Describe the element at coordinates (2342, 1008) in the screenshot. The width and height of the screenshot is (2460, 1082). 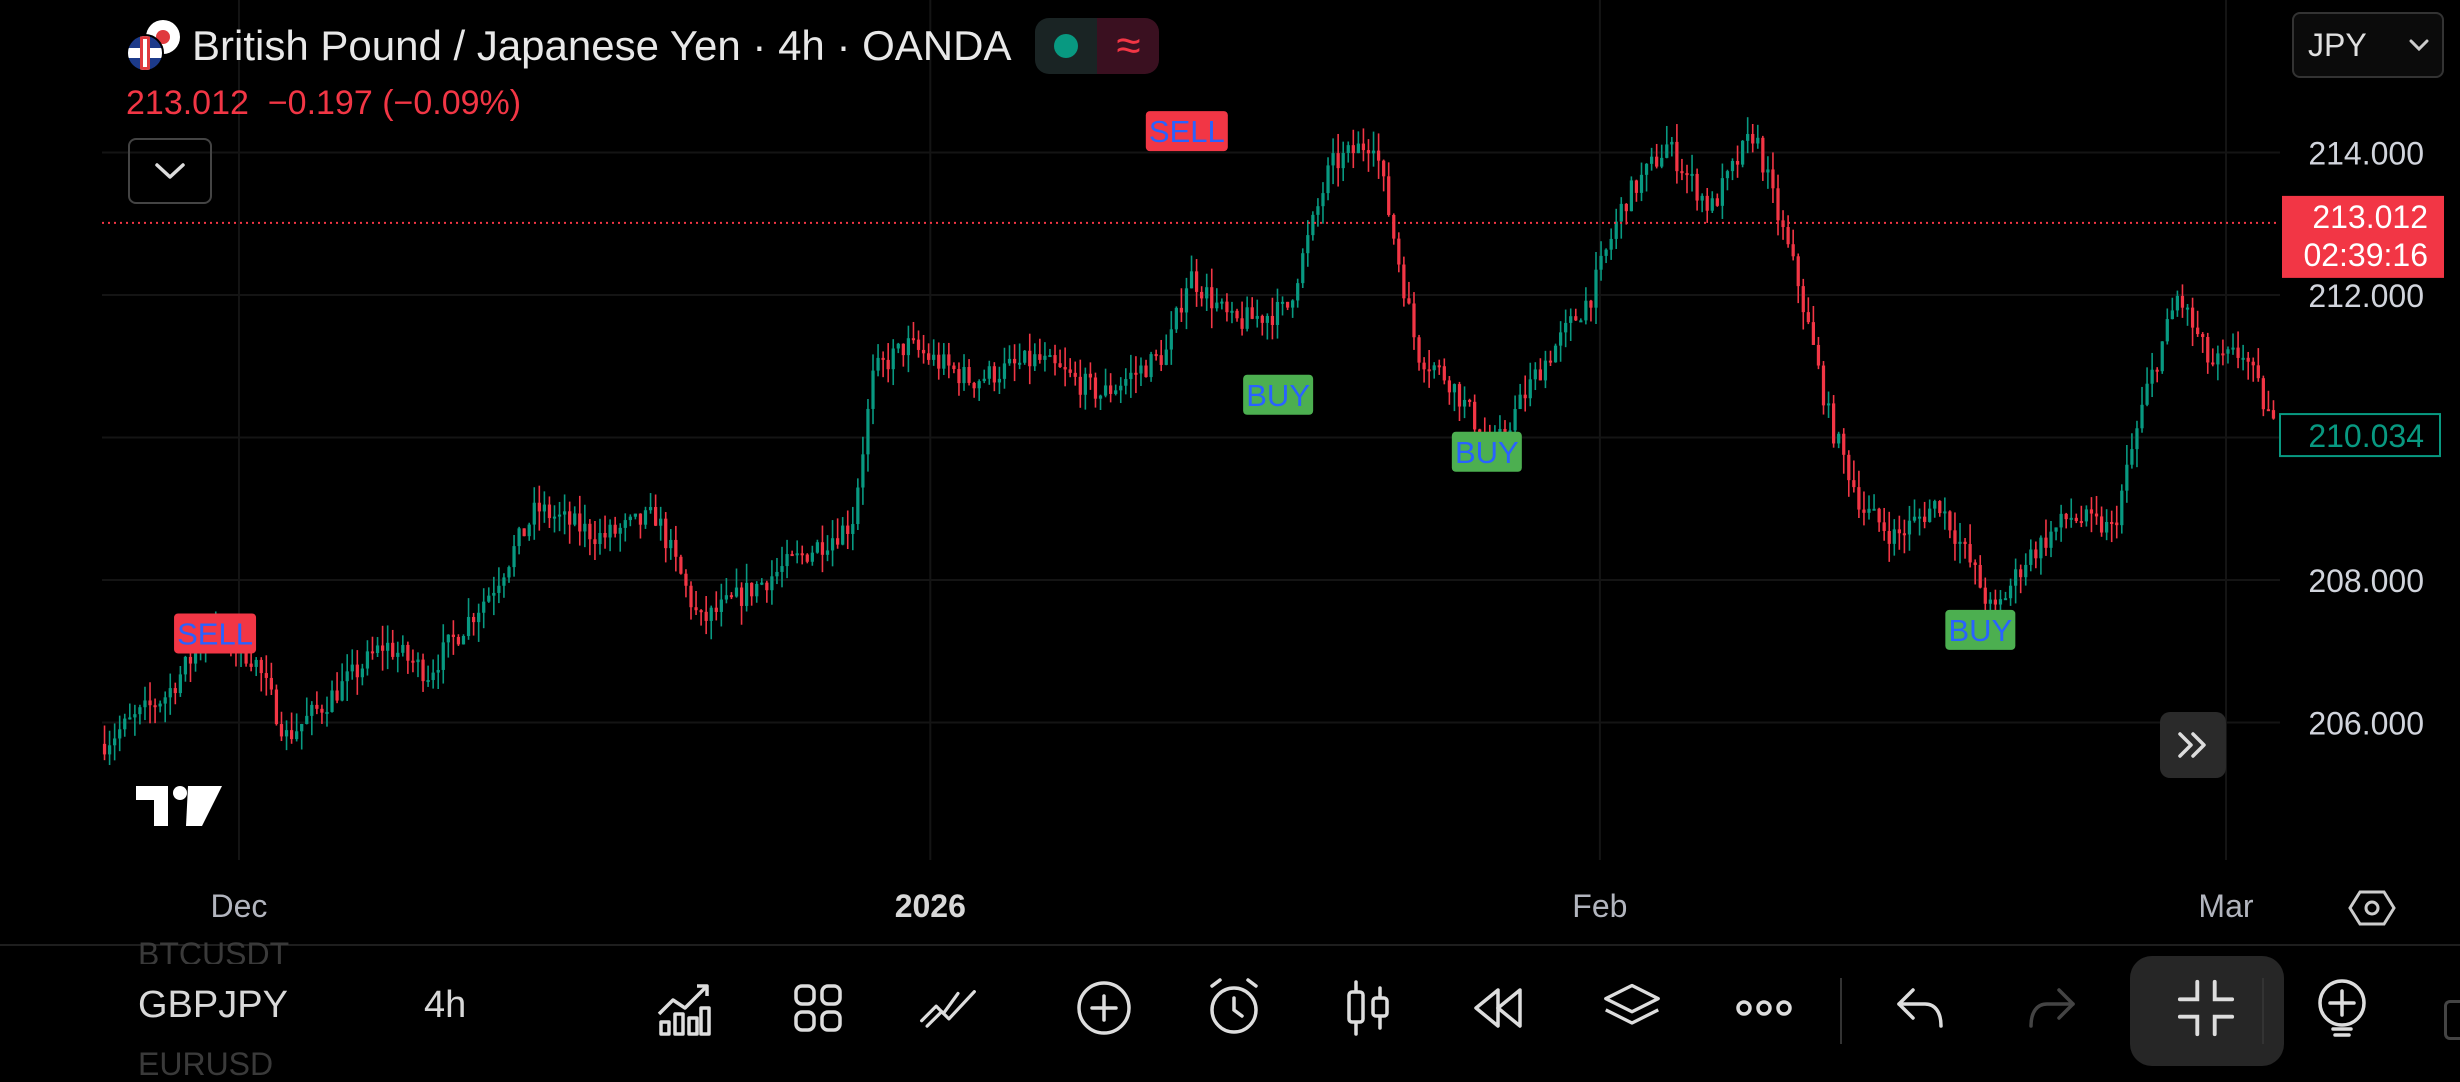
I see `ideas-button` at that location.